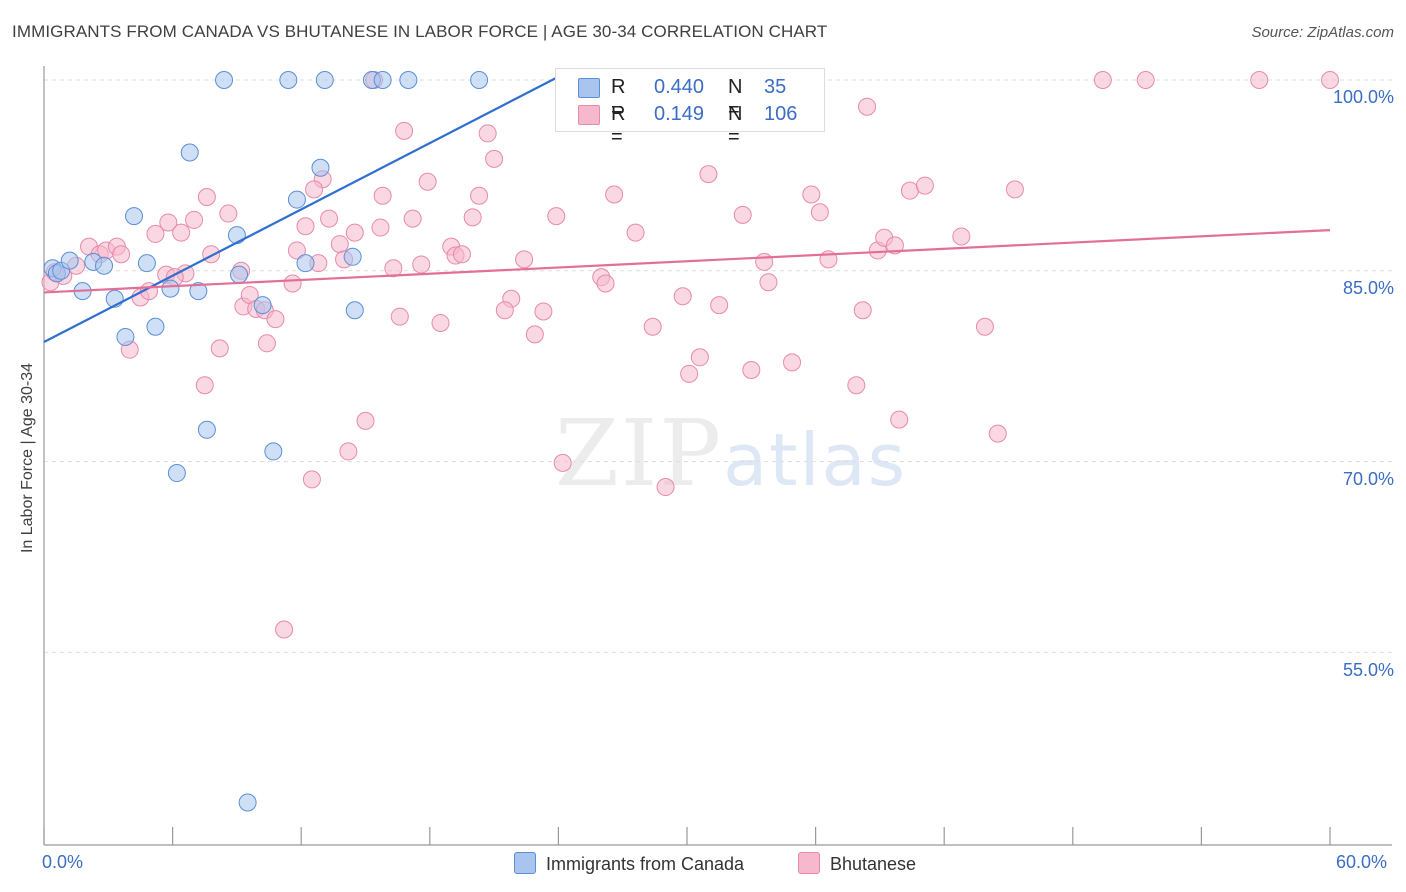 The height and width of the screenshot is (892, 1406). What do you see at coordinates (781, 114) in the screenshot?
I see `legend-n-value: 106` at bounding box center [781, 114].